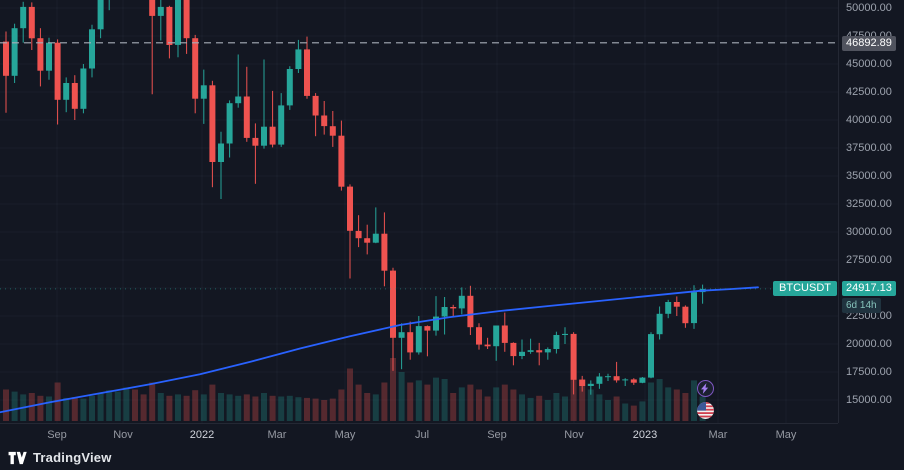  I want to click on time-axis-label: 2023, so click(645, 435).